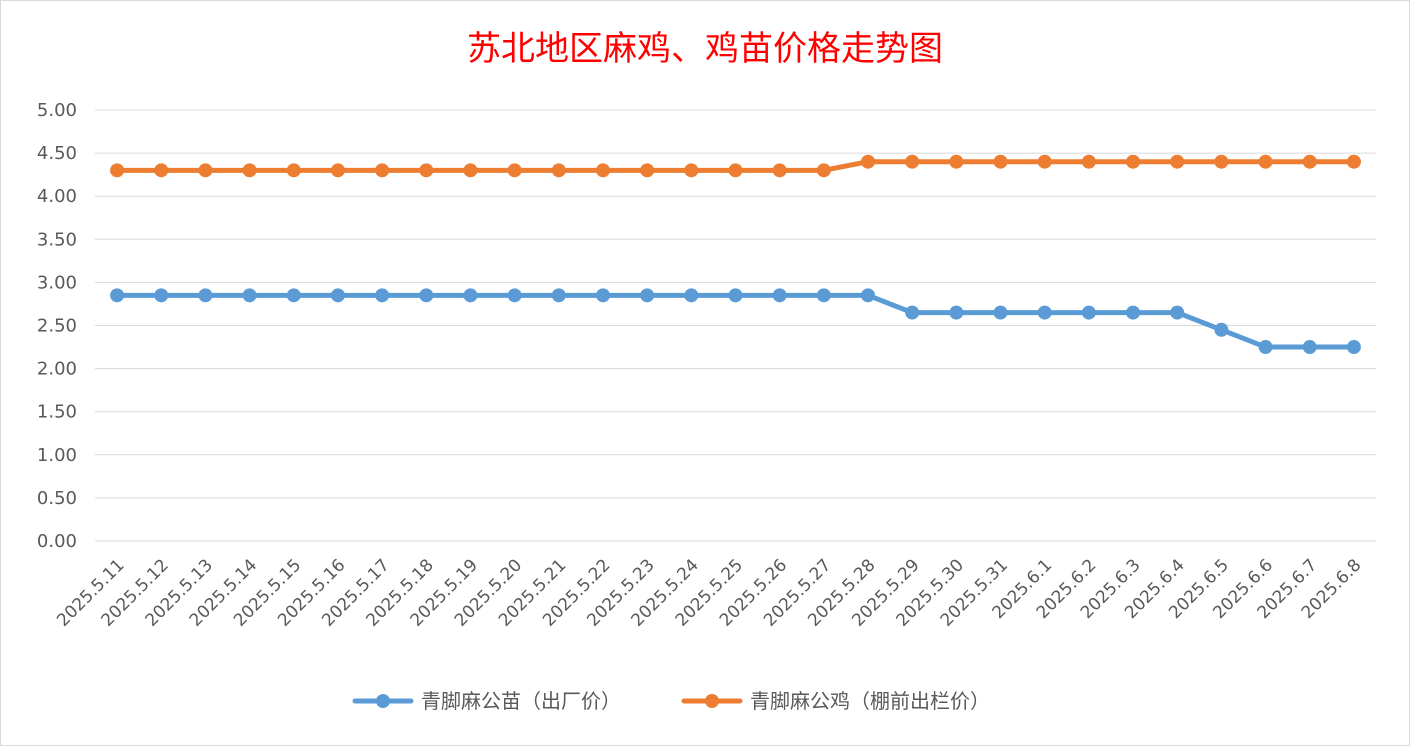  What do you see at coordinates (870, 701) in the screenshot?
I see `legend-label: 青脚麻公鸡（棚前出栏价）` at bounding box center [870, 701].